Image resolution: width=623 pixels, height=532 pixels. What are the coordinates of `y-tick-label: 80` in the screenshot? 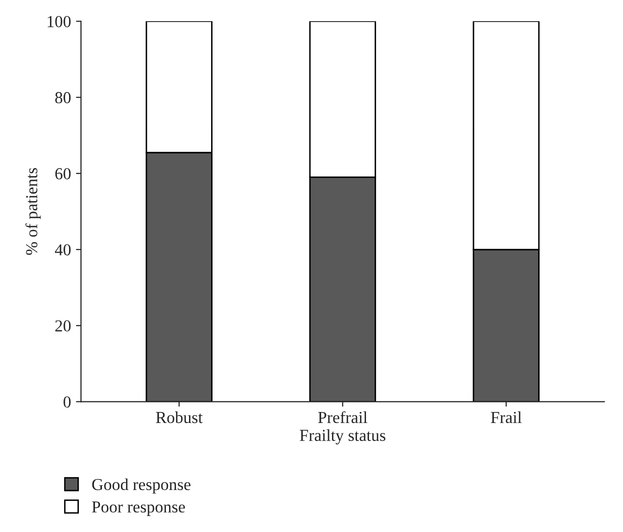 It's located at (63, 98).